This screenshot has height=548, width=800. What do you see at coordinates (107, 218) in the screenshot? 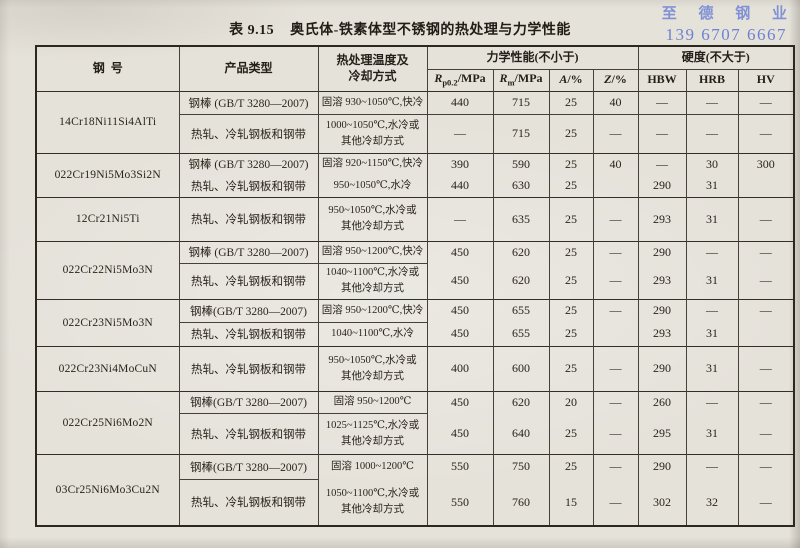
I see `grade-cell: 12Cr21Ni5Ti` at bounding box center [107, 218].